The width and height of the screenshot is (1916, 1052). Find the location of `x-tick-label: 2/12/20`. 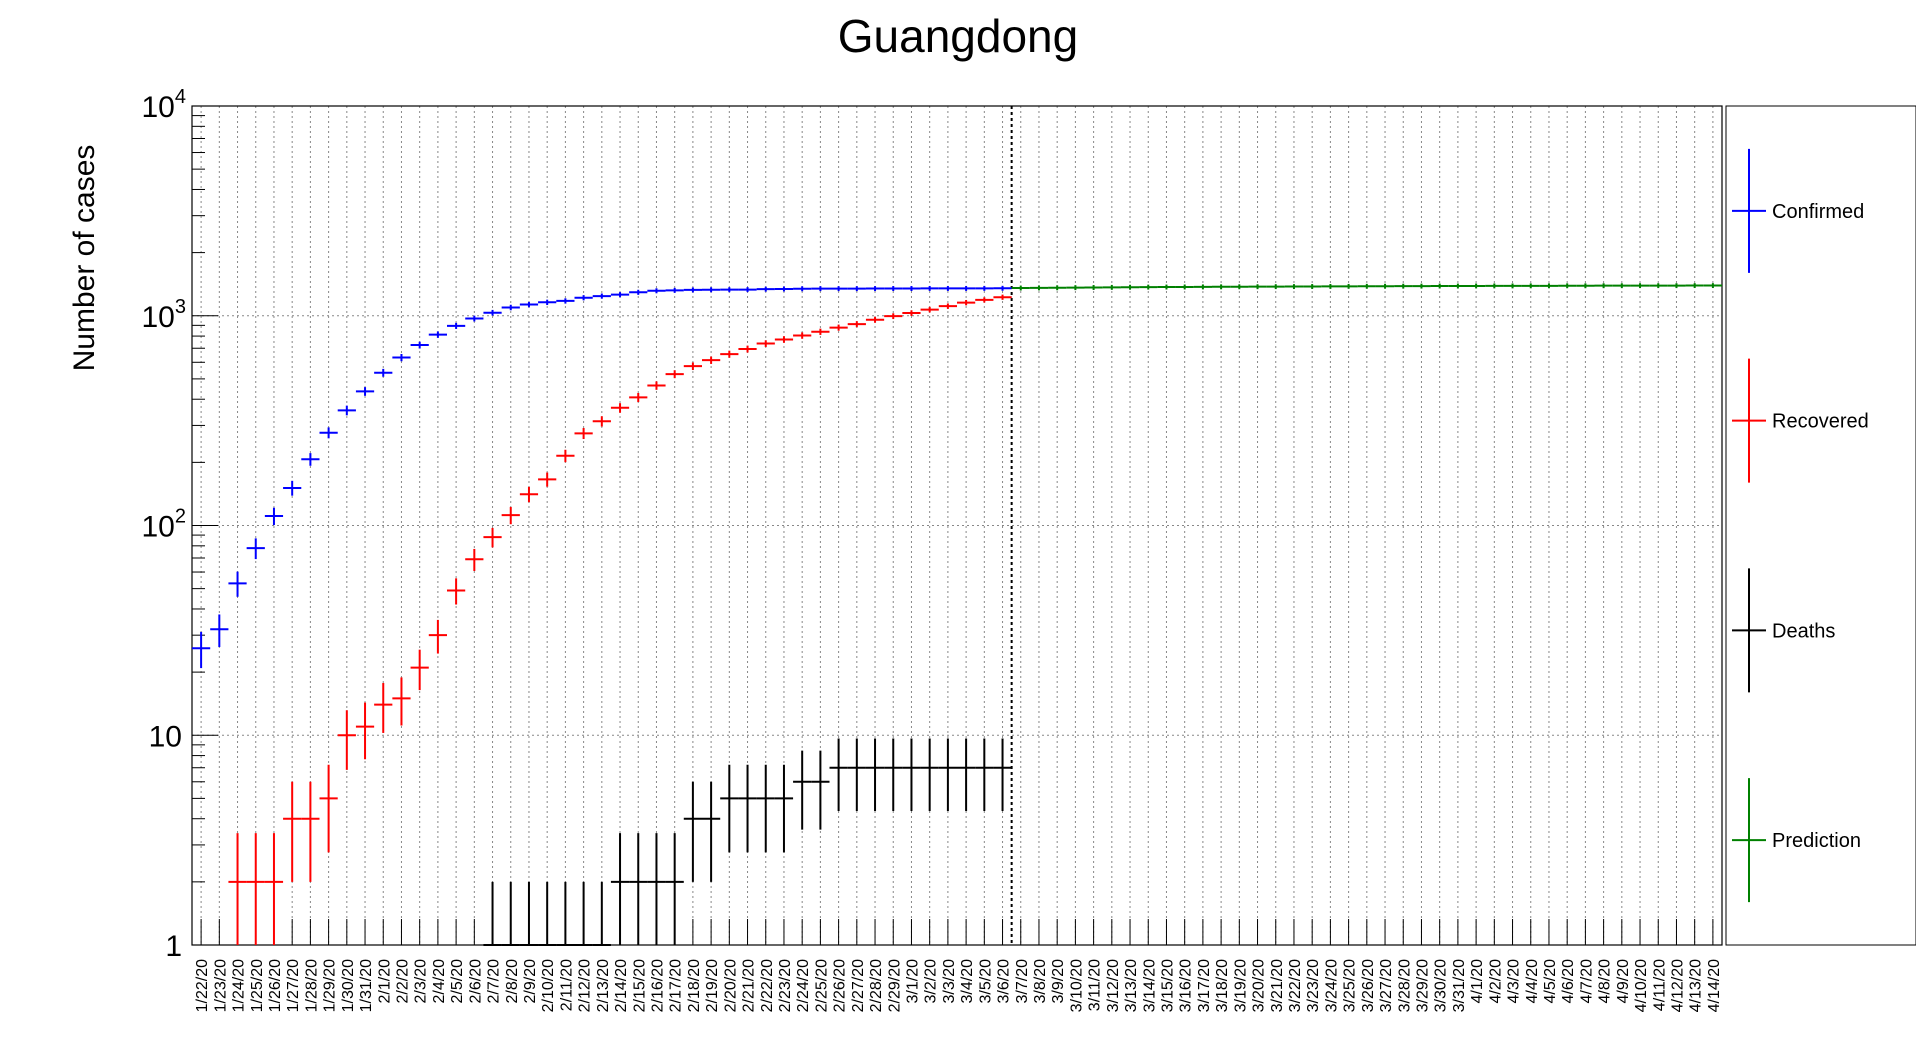

x-tick-label: 2/12/20 is located at coordinates (585, 985).